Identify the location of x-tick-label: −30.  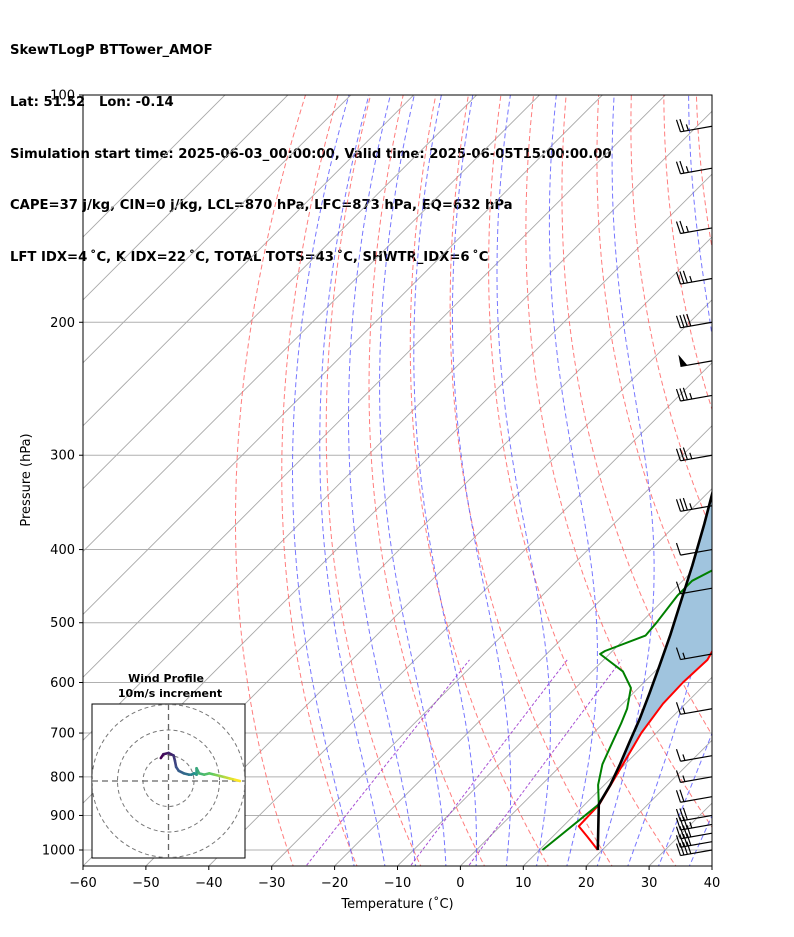
(271, 883).